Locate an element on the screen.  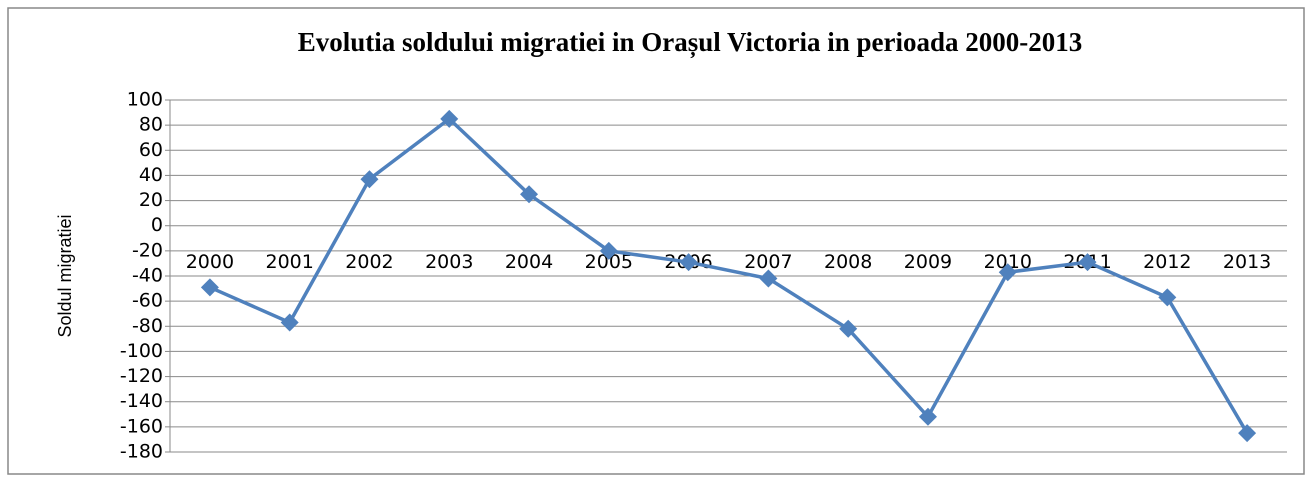
y-tick-label: -80 is located at coordinates (147, 326).